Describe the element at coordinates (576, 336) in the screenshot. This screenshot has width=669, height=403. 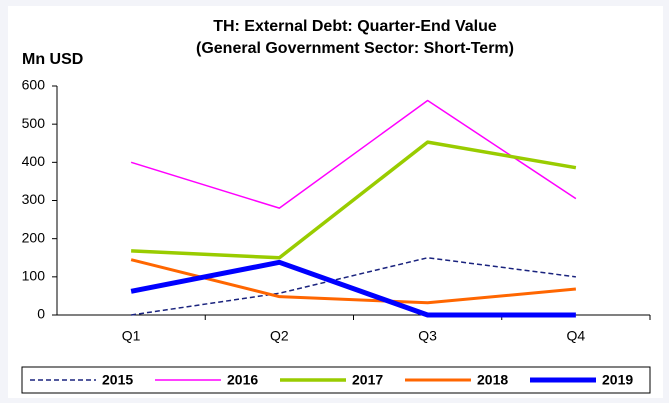
I see `x-tick-label: Q4` at that location.